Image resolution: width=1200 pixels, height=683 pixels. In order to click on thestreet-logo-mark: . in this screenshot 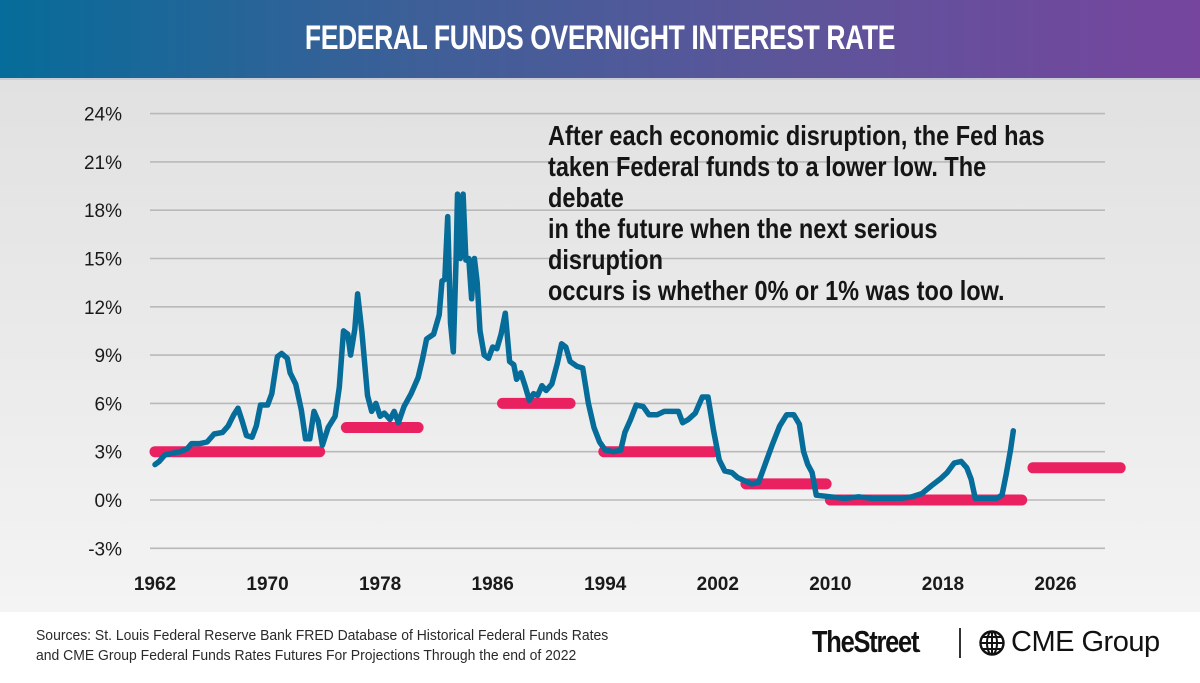, I will do `click(919, 648)`.